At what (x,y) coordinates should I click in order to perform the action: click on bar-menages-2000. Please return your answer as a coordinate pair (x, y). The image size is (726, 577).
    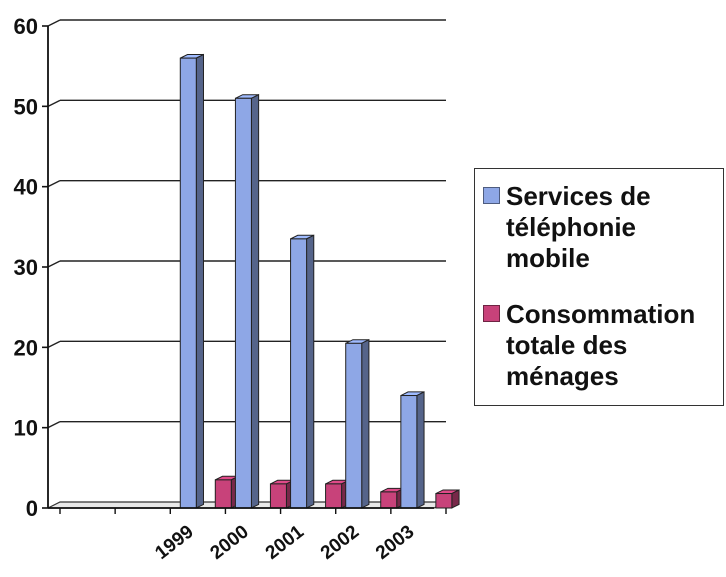
    Looking at the image, I should click on (282, 494).